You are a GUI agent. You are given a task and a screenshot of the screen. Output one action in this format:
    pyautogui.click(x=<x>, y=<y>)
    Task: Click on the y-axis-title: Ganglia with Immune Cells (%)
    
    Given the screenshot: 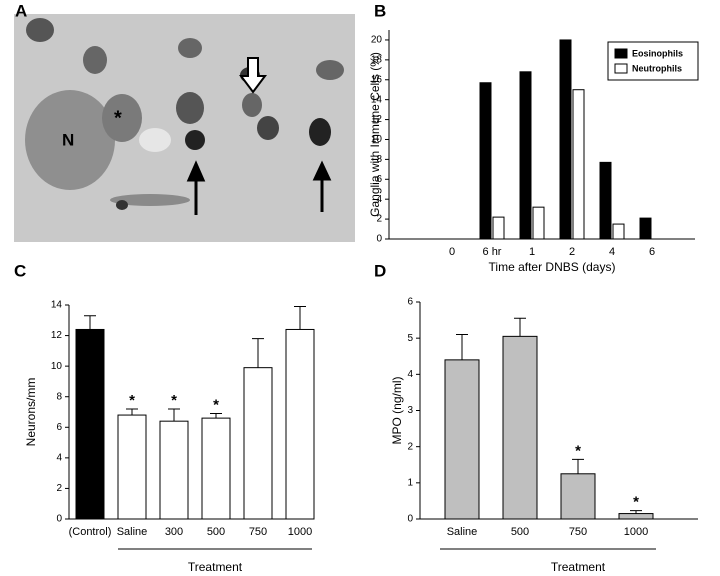 What is the action you would take?
    pyautogui.click(x=375, y=134)
    